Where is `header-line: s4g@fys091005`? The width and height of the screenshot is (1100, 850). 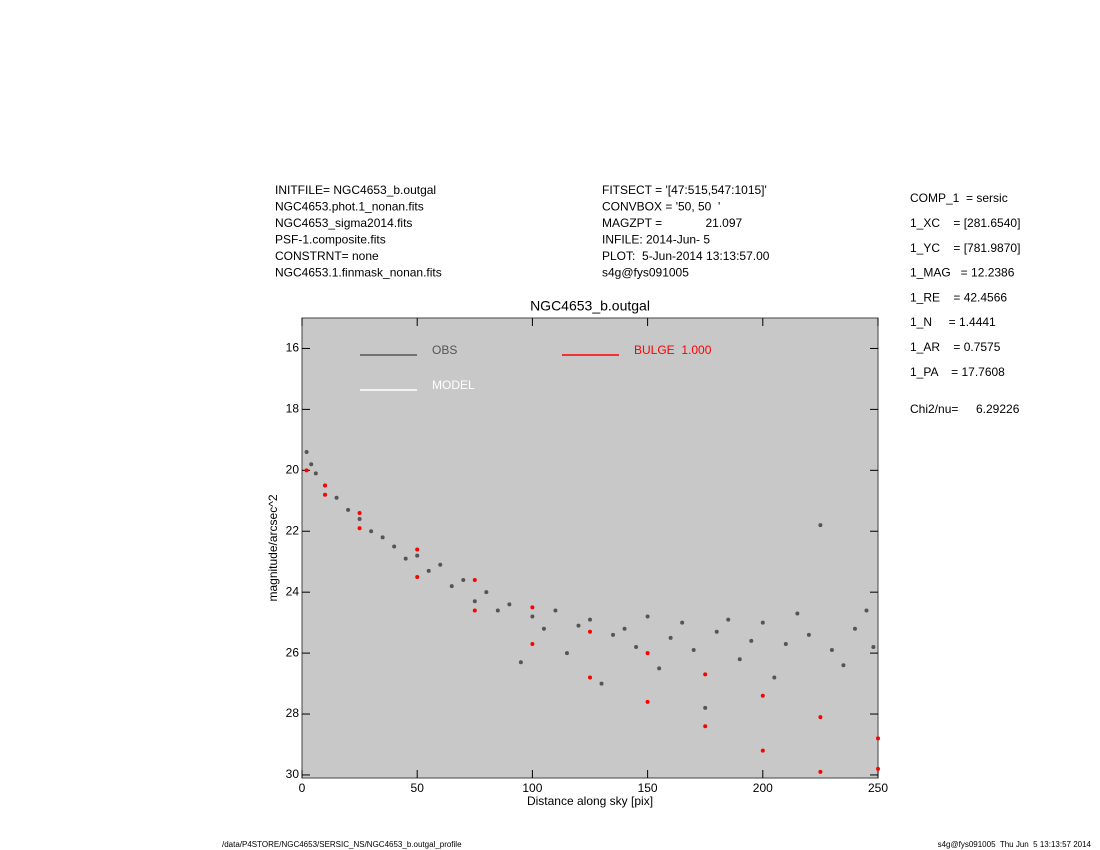
header-line: s4g@fys091005 is located at coordinates (645, 273).